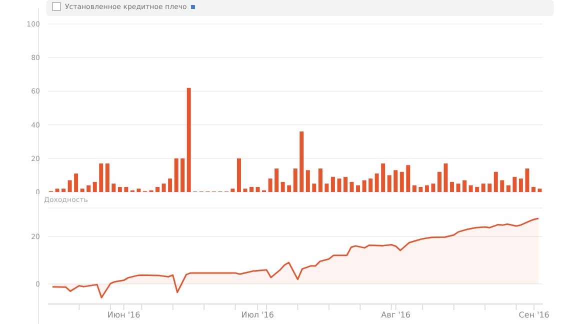 This screenshot has height=332, width=580. I want to click on x-tick-label: Сен '16, so click(534, 315).